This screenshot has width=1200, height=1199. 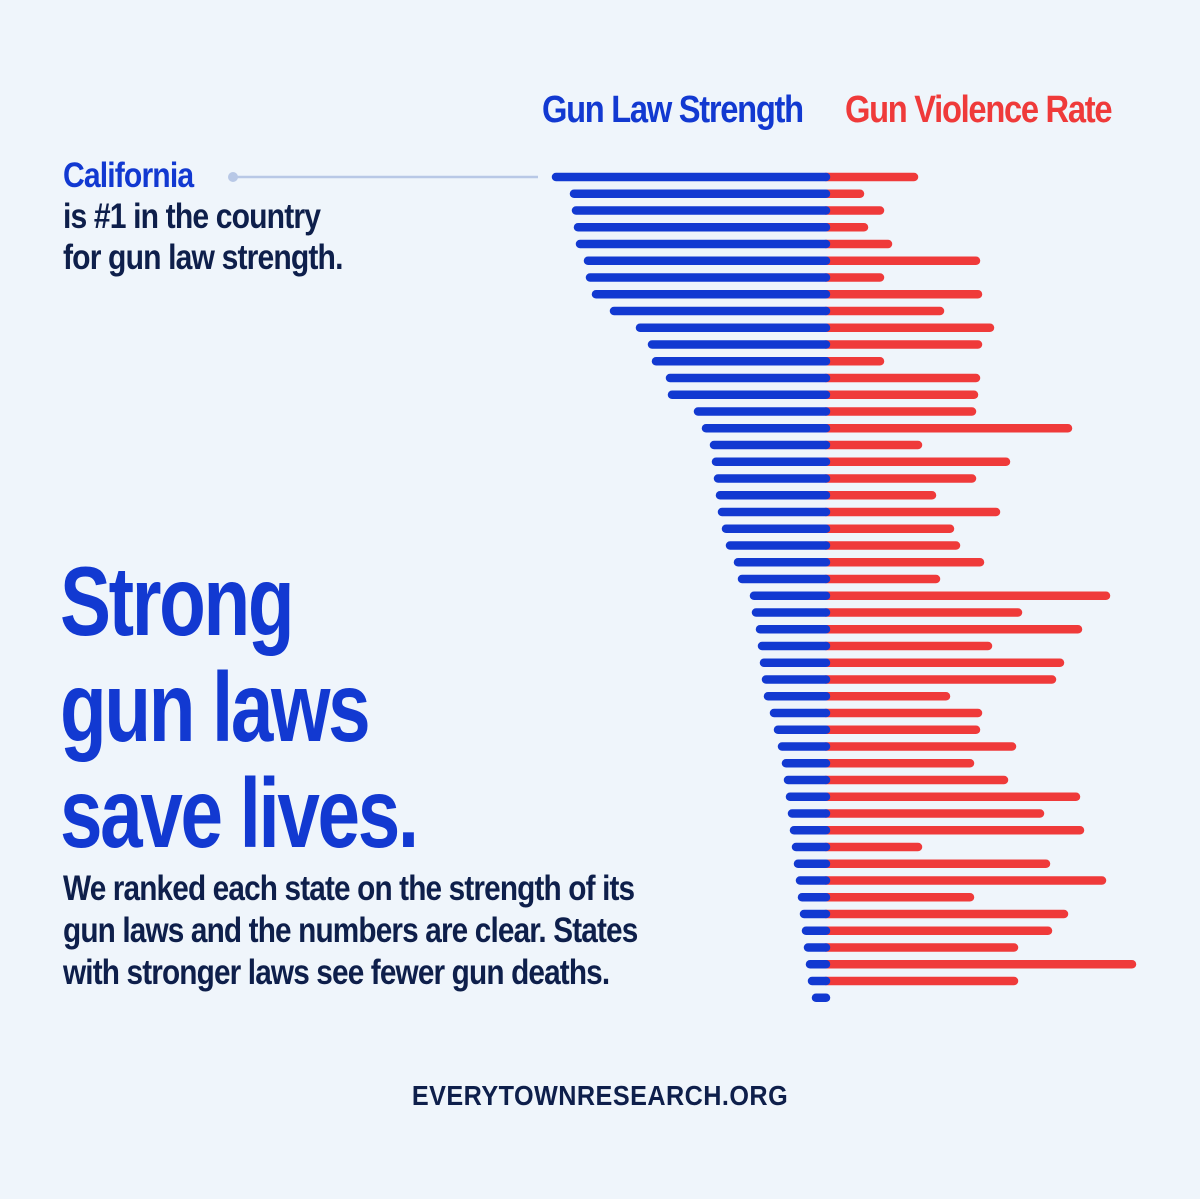 What do you see at coordinates (177, 601) in the screenshot?
I see `headline-line-1: Strong` at bounding box center [177, 601].